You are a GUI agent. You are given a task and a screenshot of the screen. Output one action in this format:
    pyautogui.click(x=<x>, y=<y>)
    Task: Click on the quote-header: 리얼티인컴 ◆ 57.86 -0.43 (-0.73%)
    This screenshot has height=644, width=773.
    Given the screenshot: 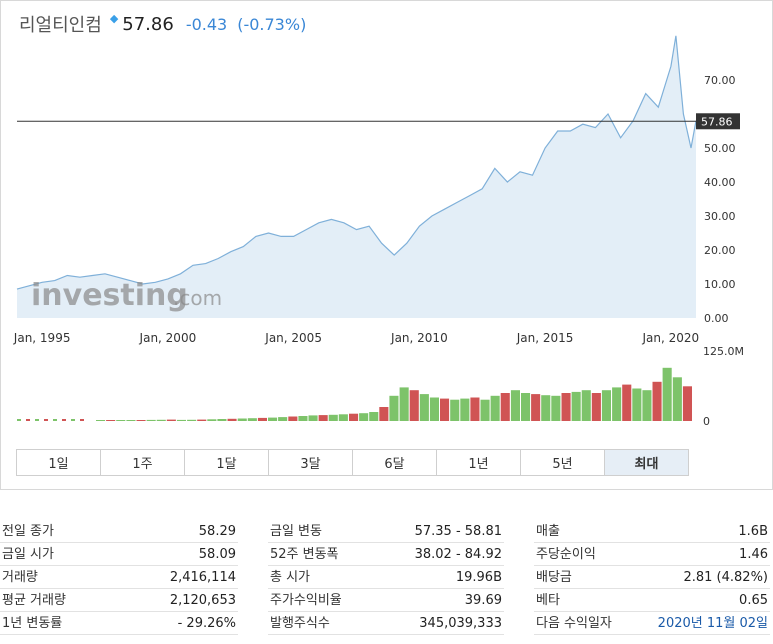 What is the action you would take?
    pyautogui.click(x=162, y=24)
    